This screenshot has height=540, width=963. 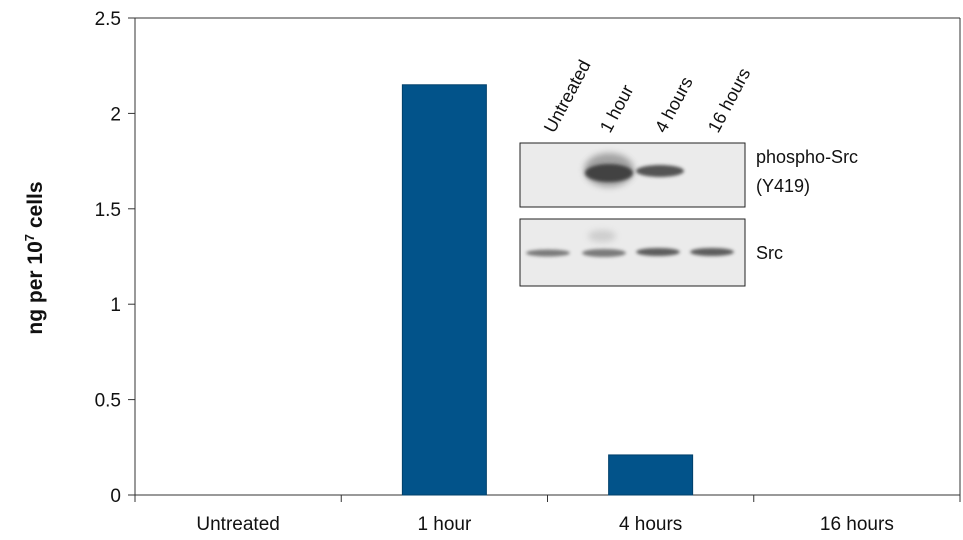 I want to click on band-untreated-src, so click(x=548, y=253).